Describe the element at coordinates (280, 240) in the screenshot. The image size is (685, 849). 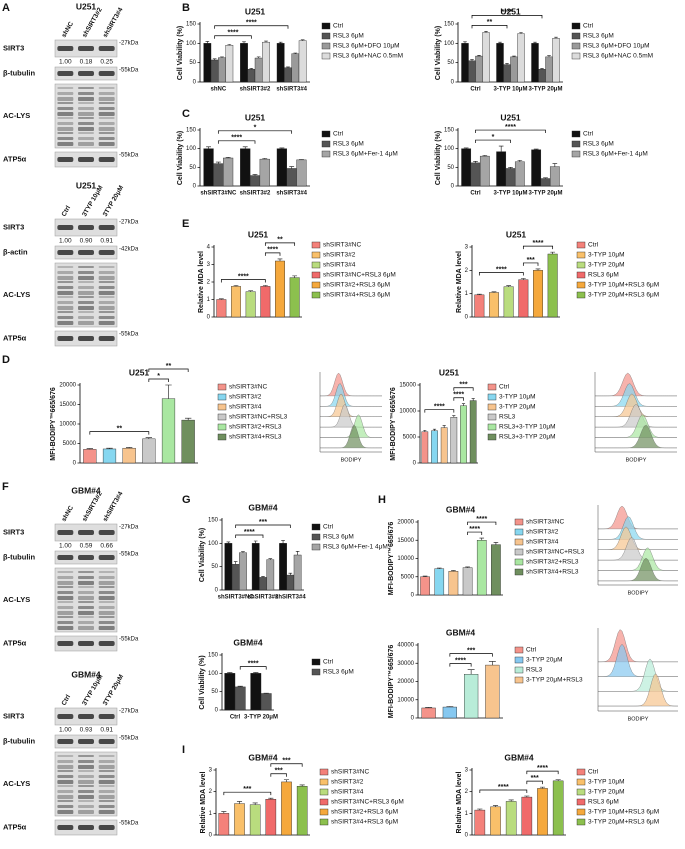
I see `significance-label: **` at that location.